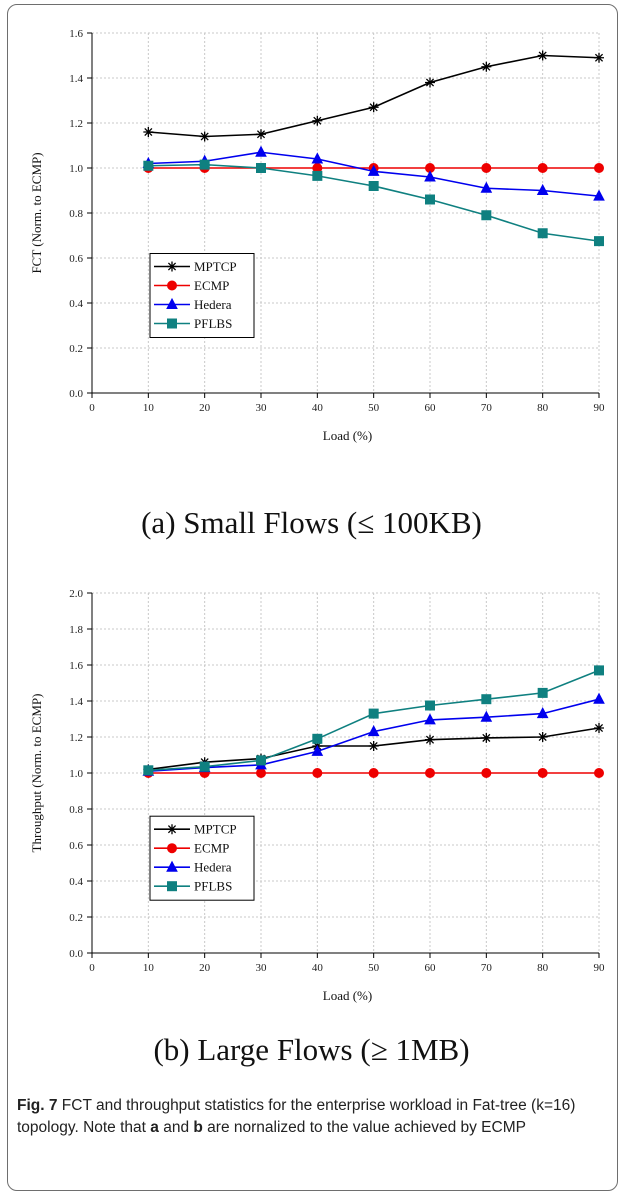  I want to click on chart-a-y-tick-label: 0.6, so click(76, 259).